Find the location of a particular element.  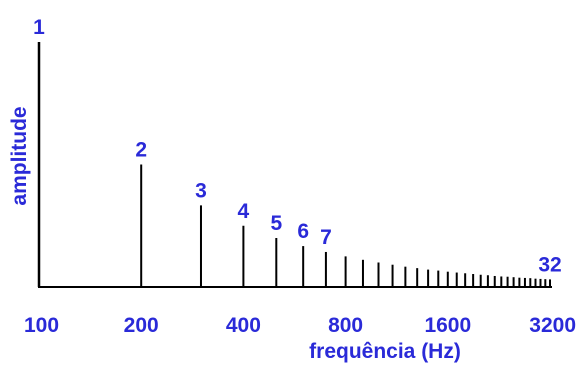

x-axis-title: frequência (Hz) is located at coordinates (385, 351).